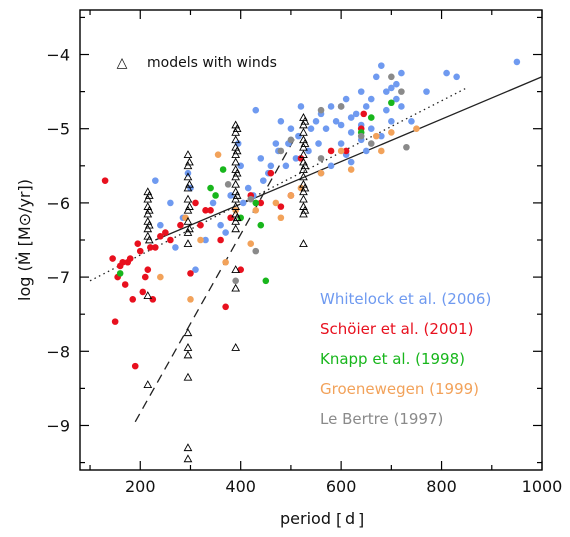 The height and width of the screenshot is (537, 570). I want to click on legend-item-lebertre: Le Bertre (1997), so click(381, 419).